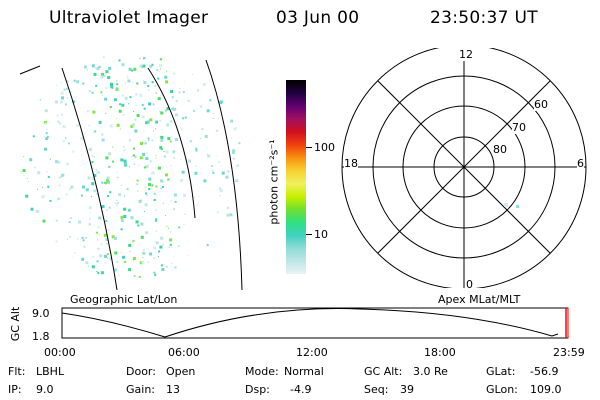 This screenshot has height=400, width=600. What do you see at coordinates (141, 371) in the screenshot?
I see `door-label: Door:` at bounding box center [141, 371].